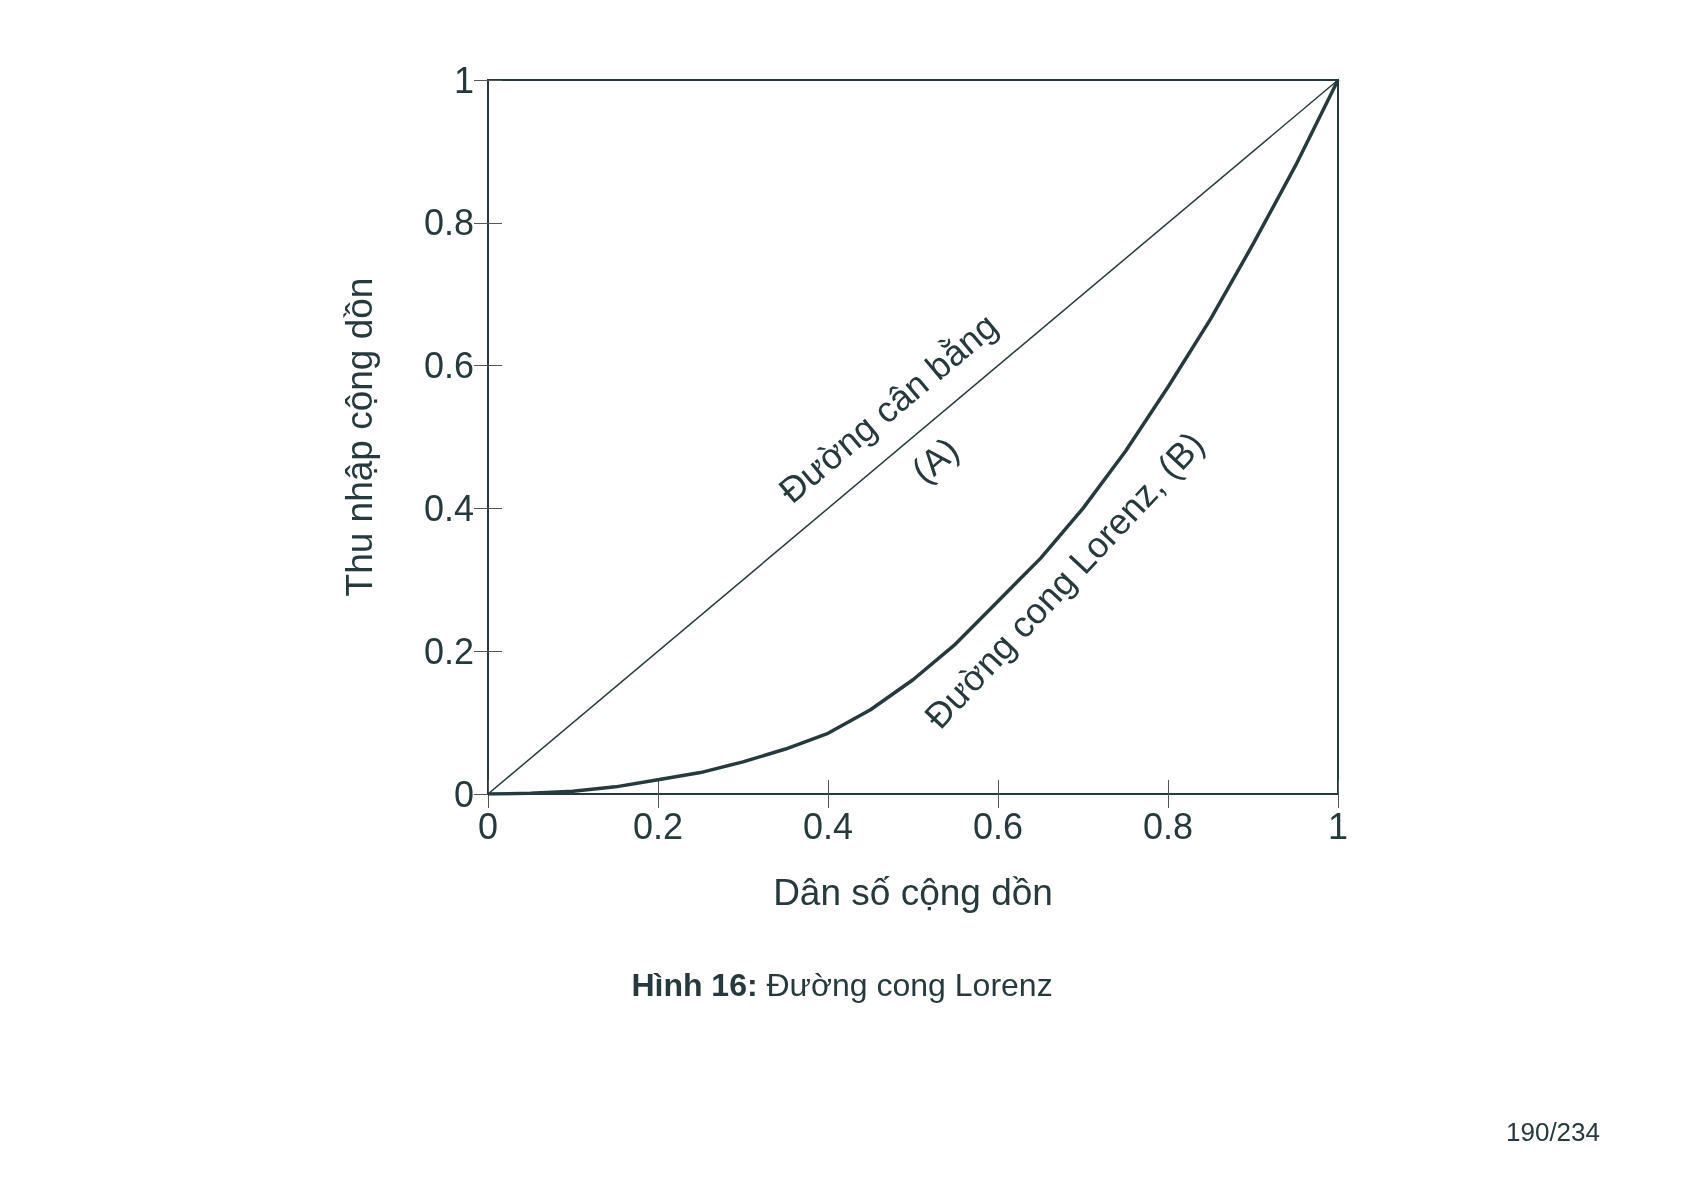  I want to click on y-tick-label: 0.8, so click(448, 223).